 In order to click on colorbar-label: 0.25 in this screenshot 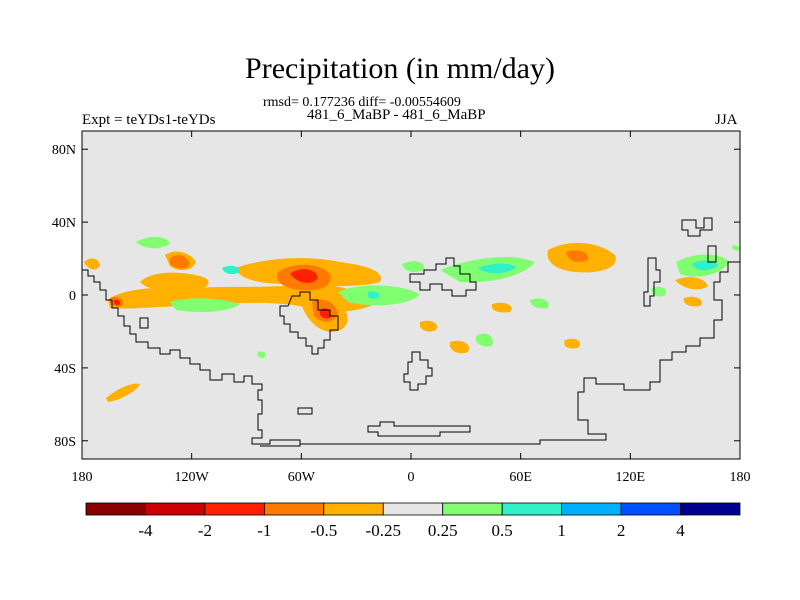, I will do `click(443, 530)`.